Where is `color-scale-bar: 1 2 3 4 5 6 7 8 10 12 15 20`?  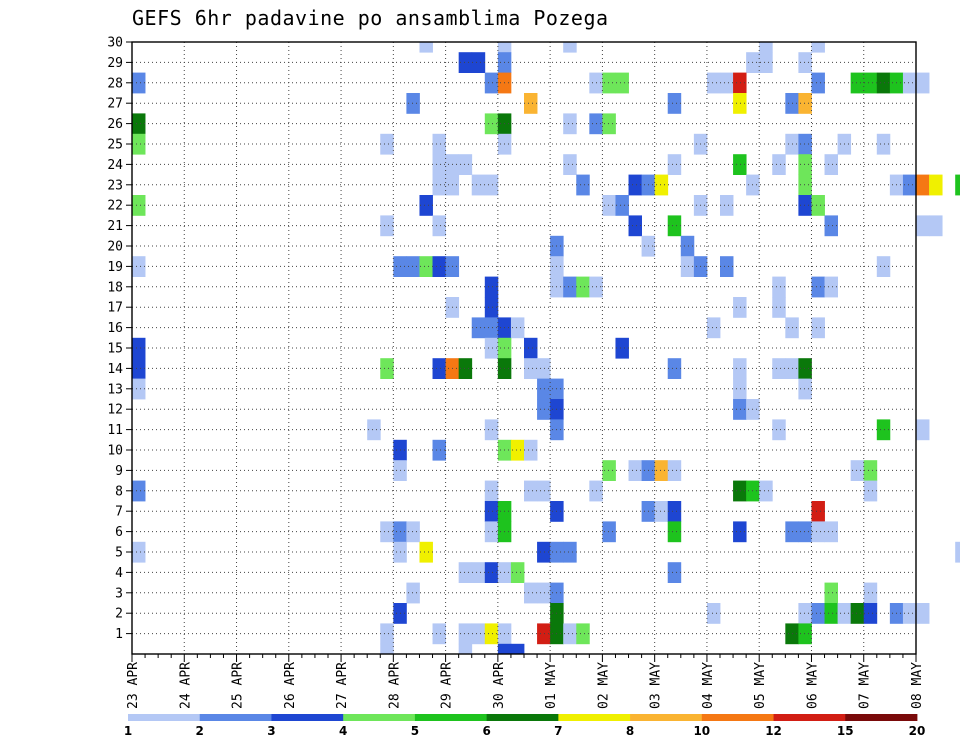 color-scale-bar: 1 2 3 4 5 6 7 8 10 12 15 20 is located at coordinates (524, 726).